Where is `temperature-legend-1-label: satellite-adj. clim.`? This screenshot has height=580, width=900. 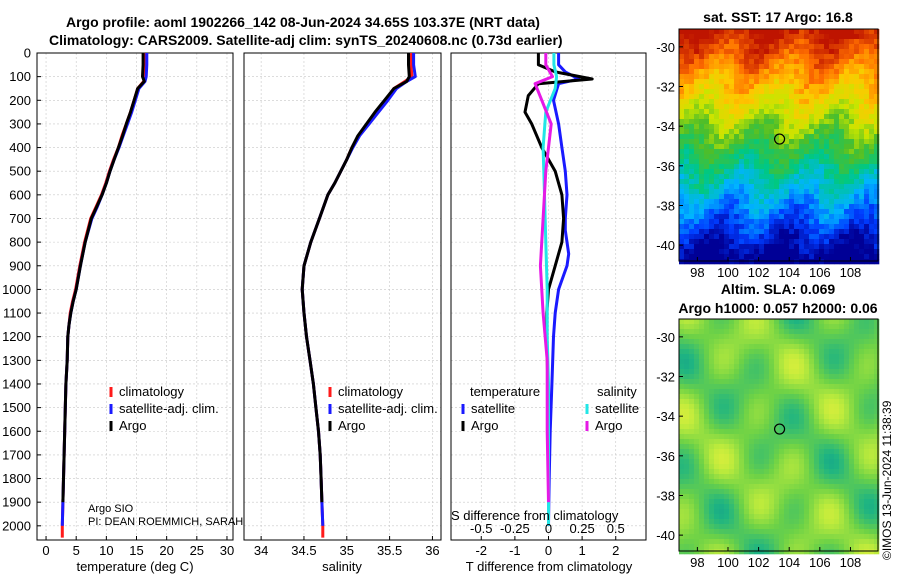
temperature-legend-1-label: satellite-adj. clim. is located at coordinates (169, 408).